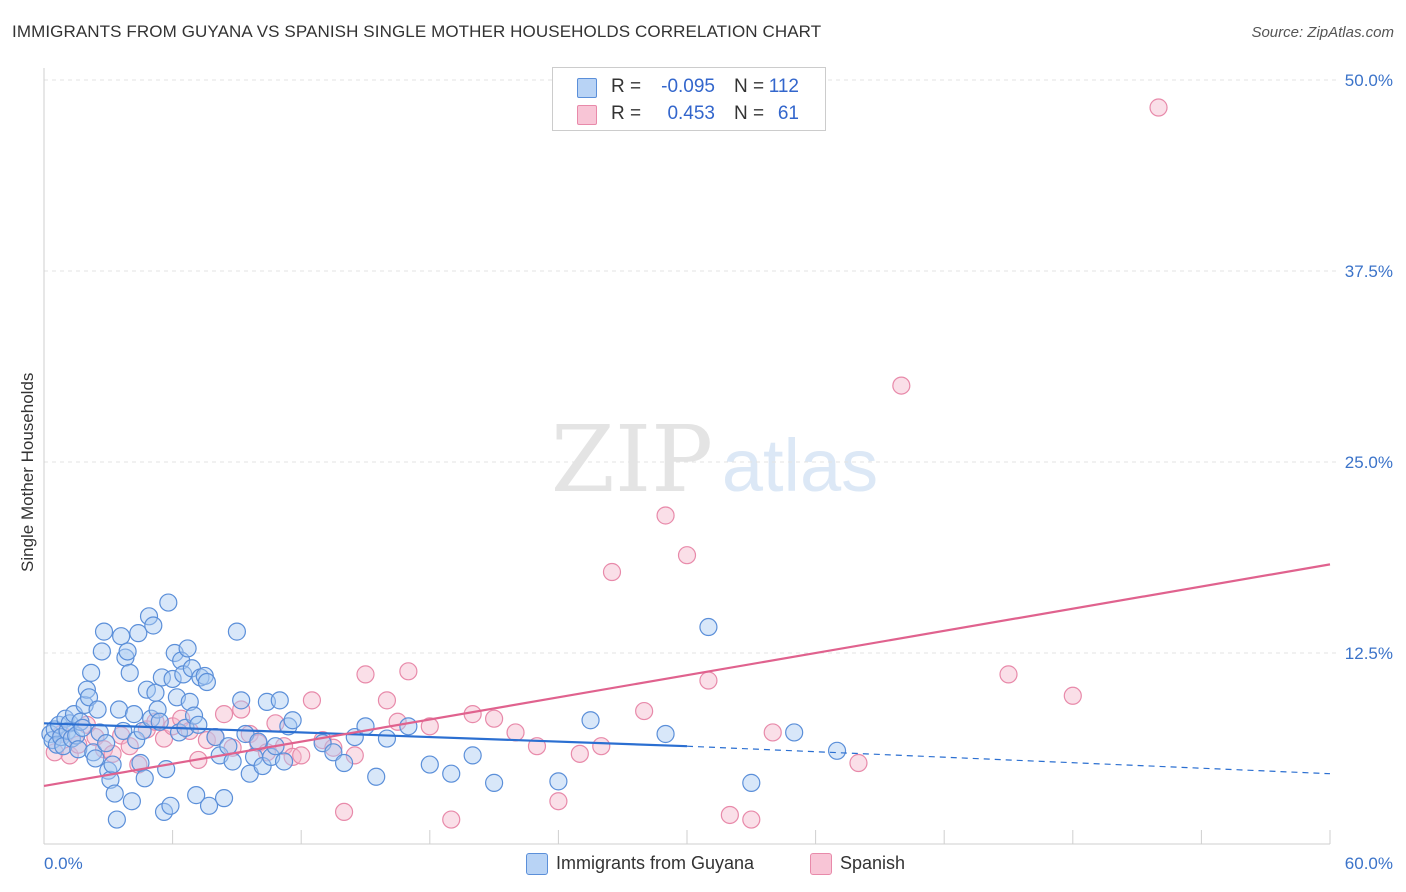  I want to click on y-tick-label: 25.0%, so click(1369, 462).